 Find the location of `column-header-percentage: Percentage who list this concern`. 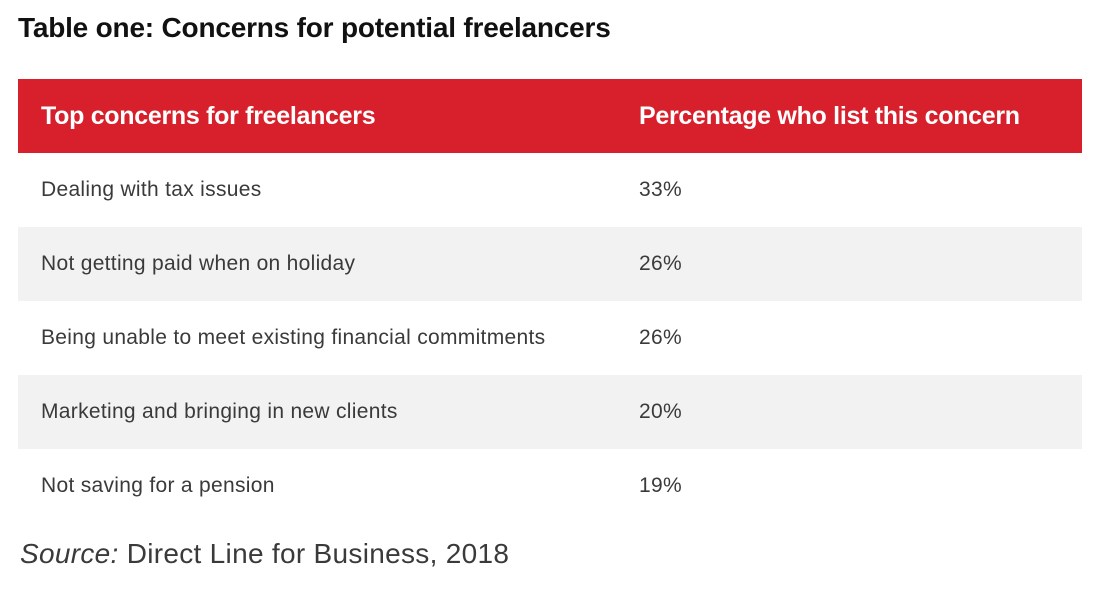

column-header-percentage: Percentage who list this concern is located at coordinates (829, 115).